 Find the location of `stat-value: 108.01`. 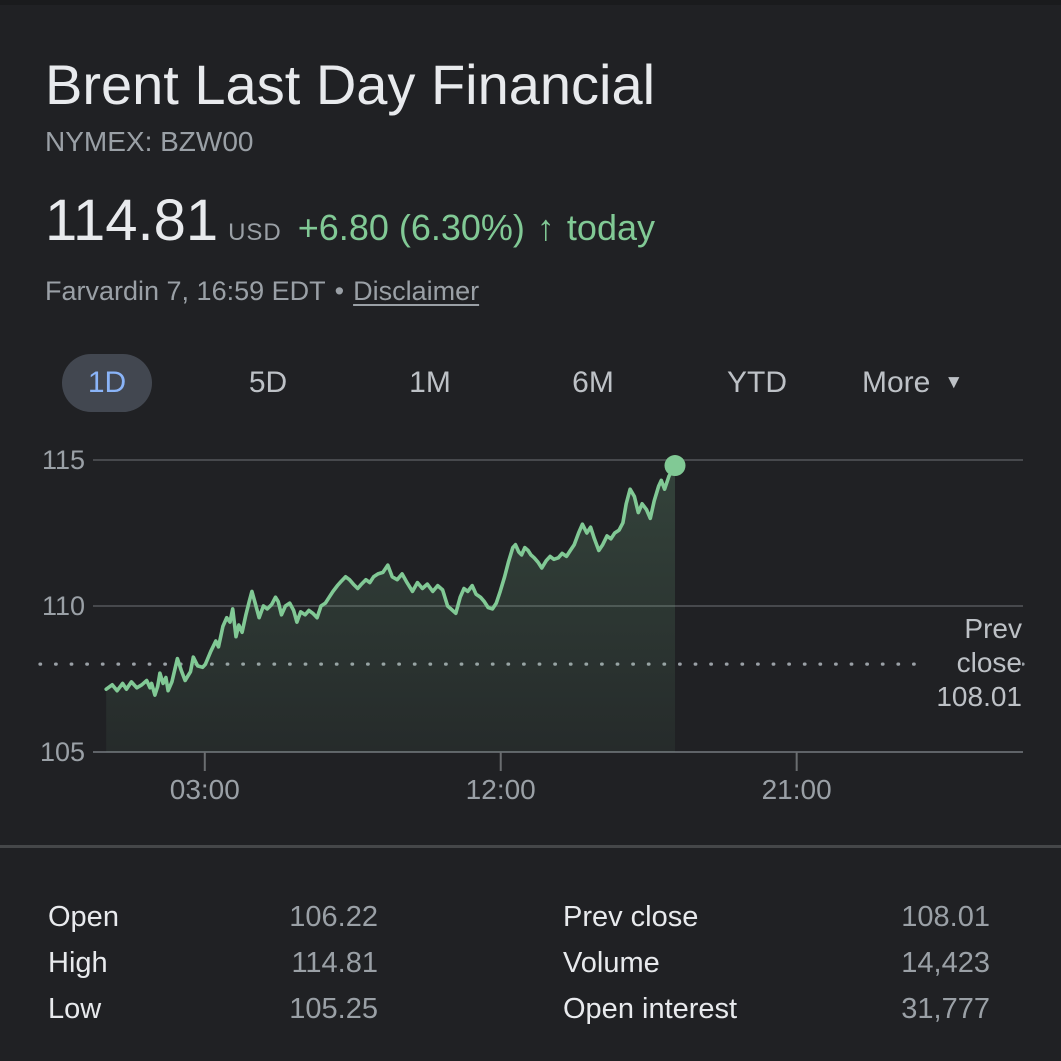

stat-value: 108.01 is located at coordinates (945, 917).